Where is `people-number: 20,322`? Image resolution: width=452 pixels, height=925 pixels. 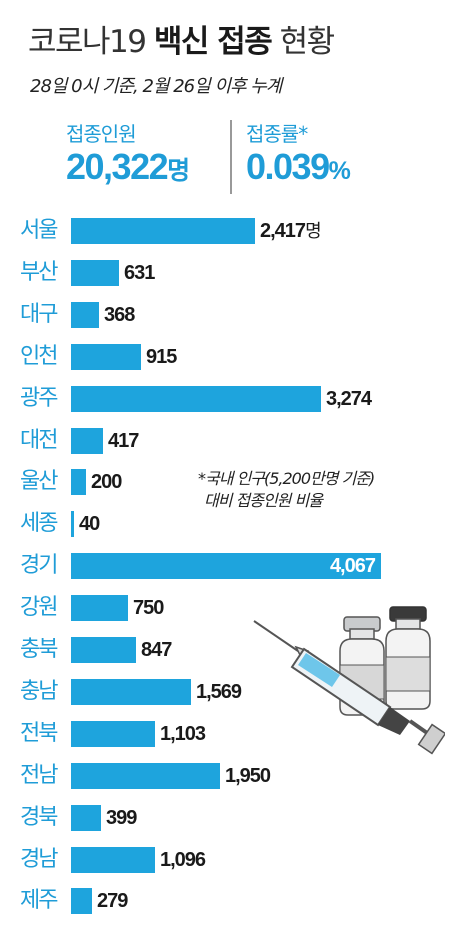
people-number: 20,322 is located at coordinates (117, 166).